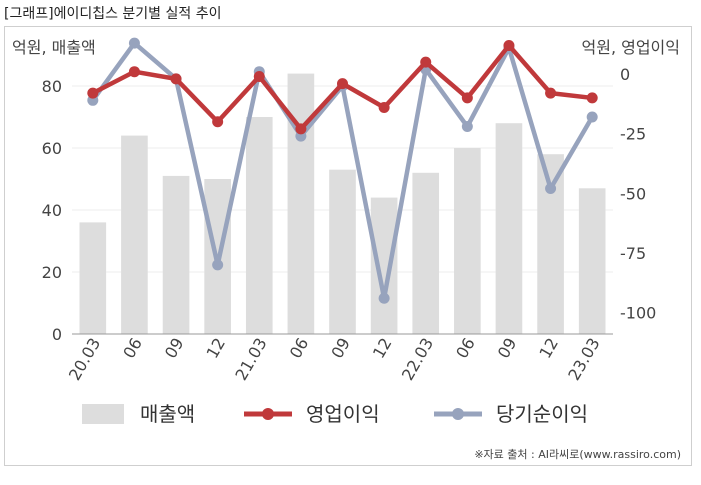 The height and width of the screenshot is (485, 701). I want to click on legend-label-revenue: 매출액, so click(167, 414).